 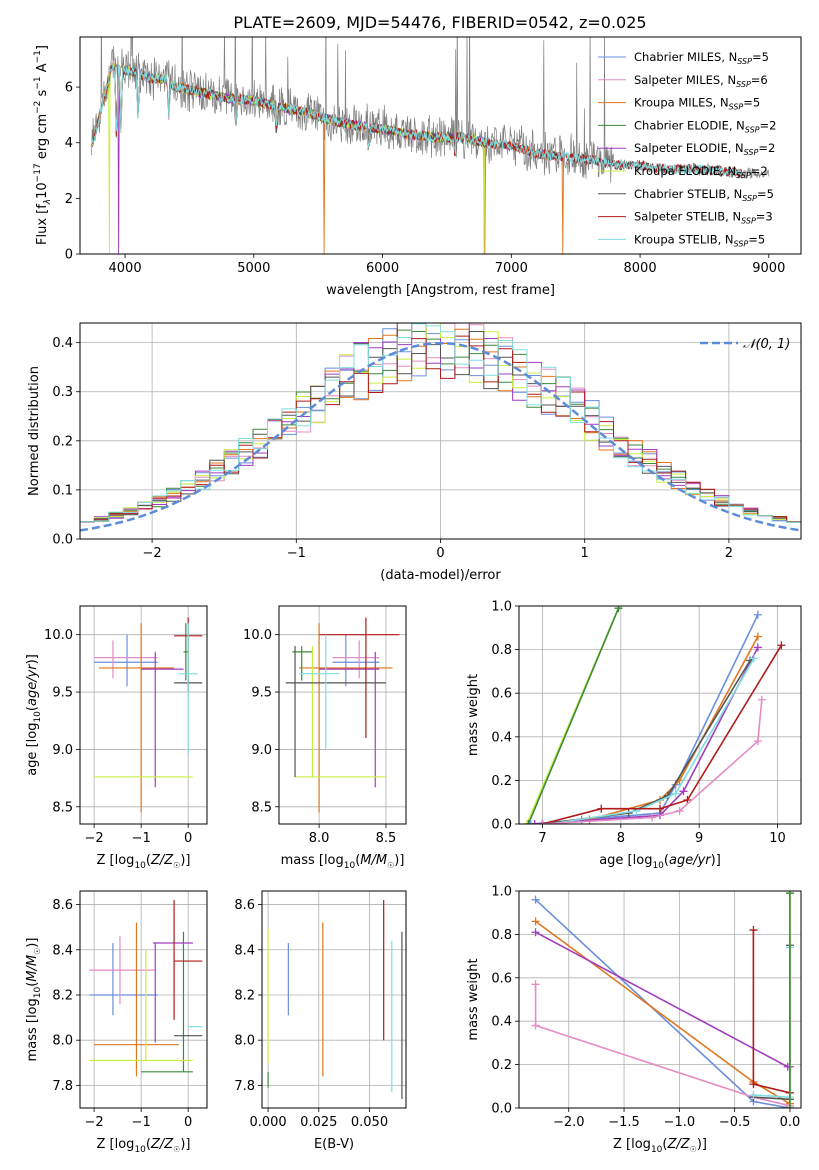 What do you see at coordinates (646, 742) in the screenshot?
I see `series-chabrier-stelib` at bounding box center [646, 742].